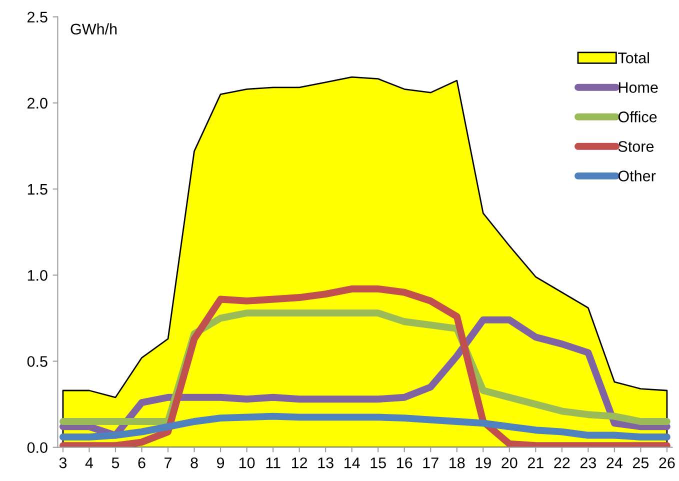 This screenshot has height=481, width=679. What do you see at coordinates (640, 462) in the screenshot?
I see `x-tick-label: 25` at bounding box center [640, 462].